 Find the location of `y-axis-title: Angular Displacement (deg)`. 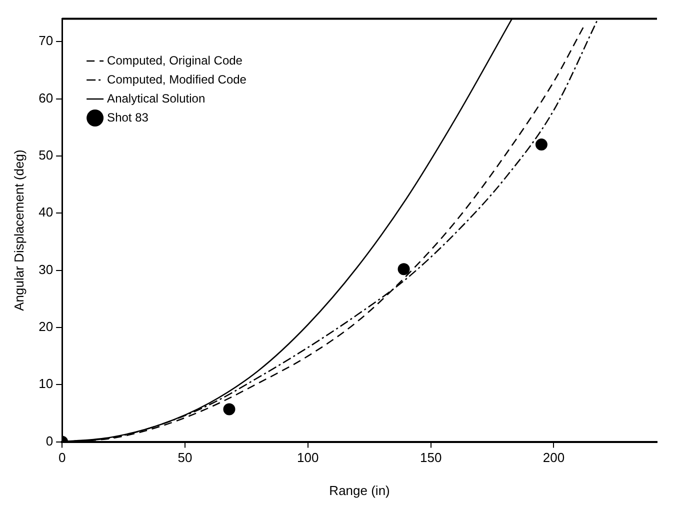

y-axis-title: Angular Displacement (deg) is located at coordinates (18, 230).